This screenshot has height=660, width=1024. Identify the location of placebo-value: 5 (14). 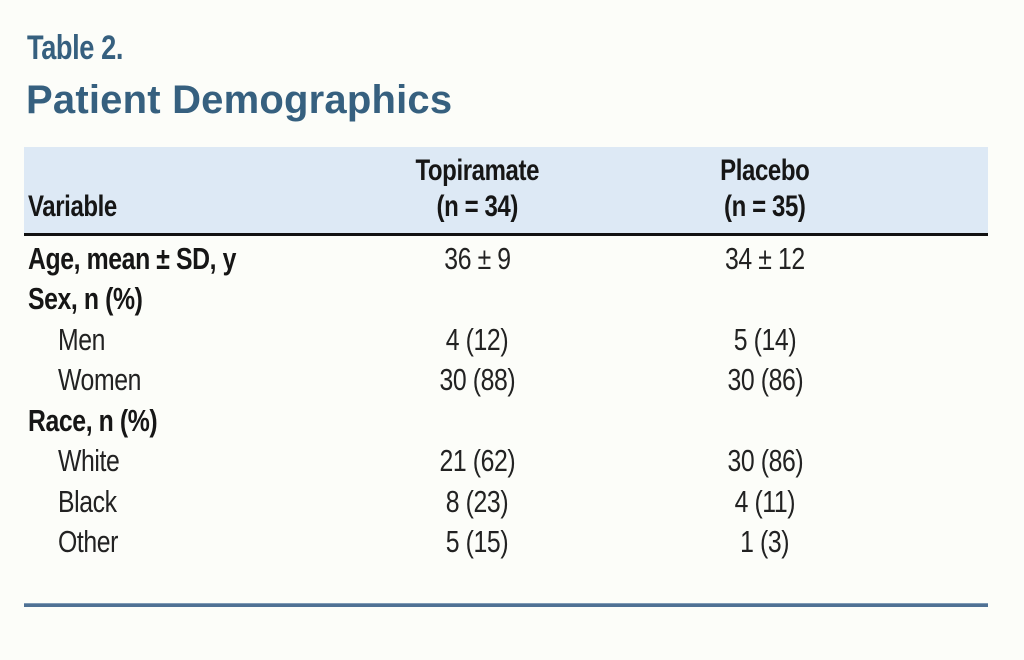
(765, 339).